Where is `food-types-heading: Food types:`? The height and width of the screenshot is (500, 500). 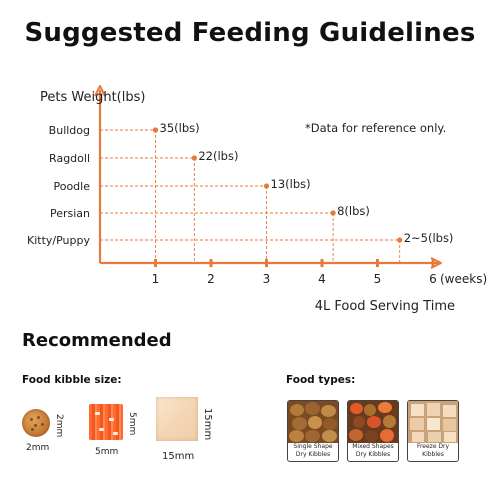
food-types-heading: Food types: is located at coordinates (321, 380).